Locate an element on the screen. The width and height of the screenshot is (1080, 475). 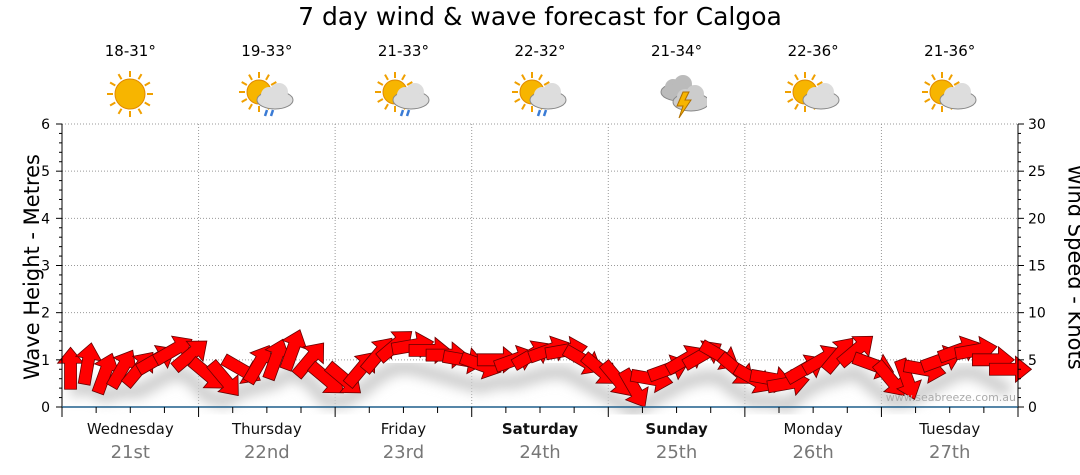
right-tick-label: 15 is located at coordinates (1037, 267).